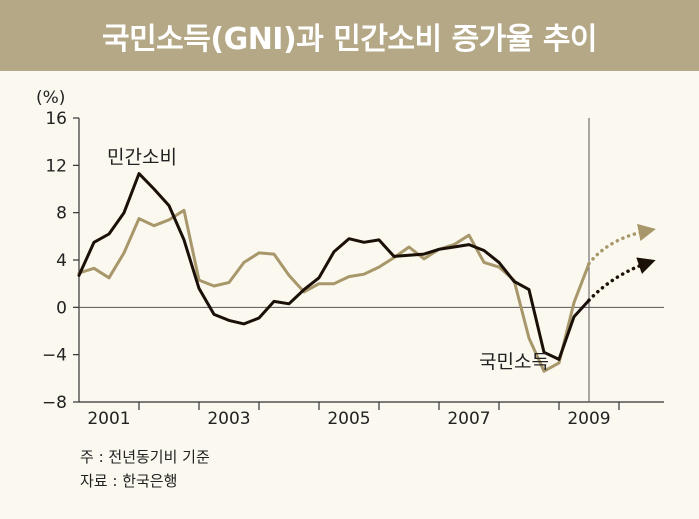 Image resolution: width=699 pixels, height=519 pixels. I want to click on x-tick-label: 2009, so click(588, 419).